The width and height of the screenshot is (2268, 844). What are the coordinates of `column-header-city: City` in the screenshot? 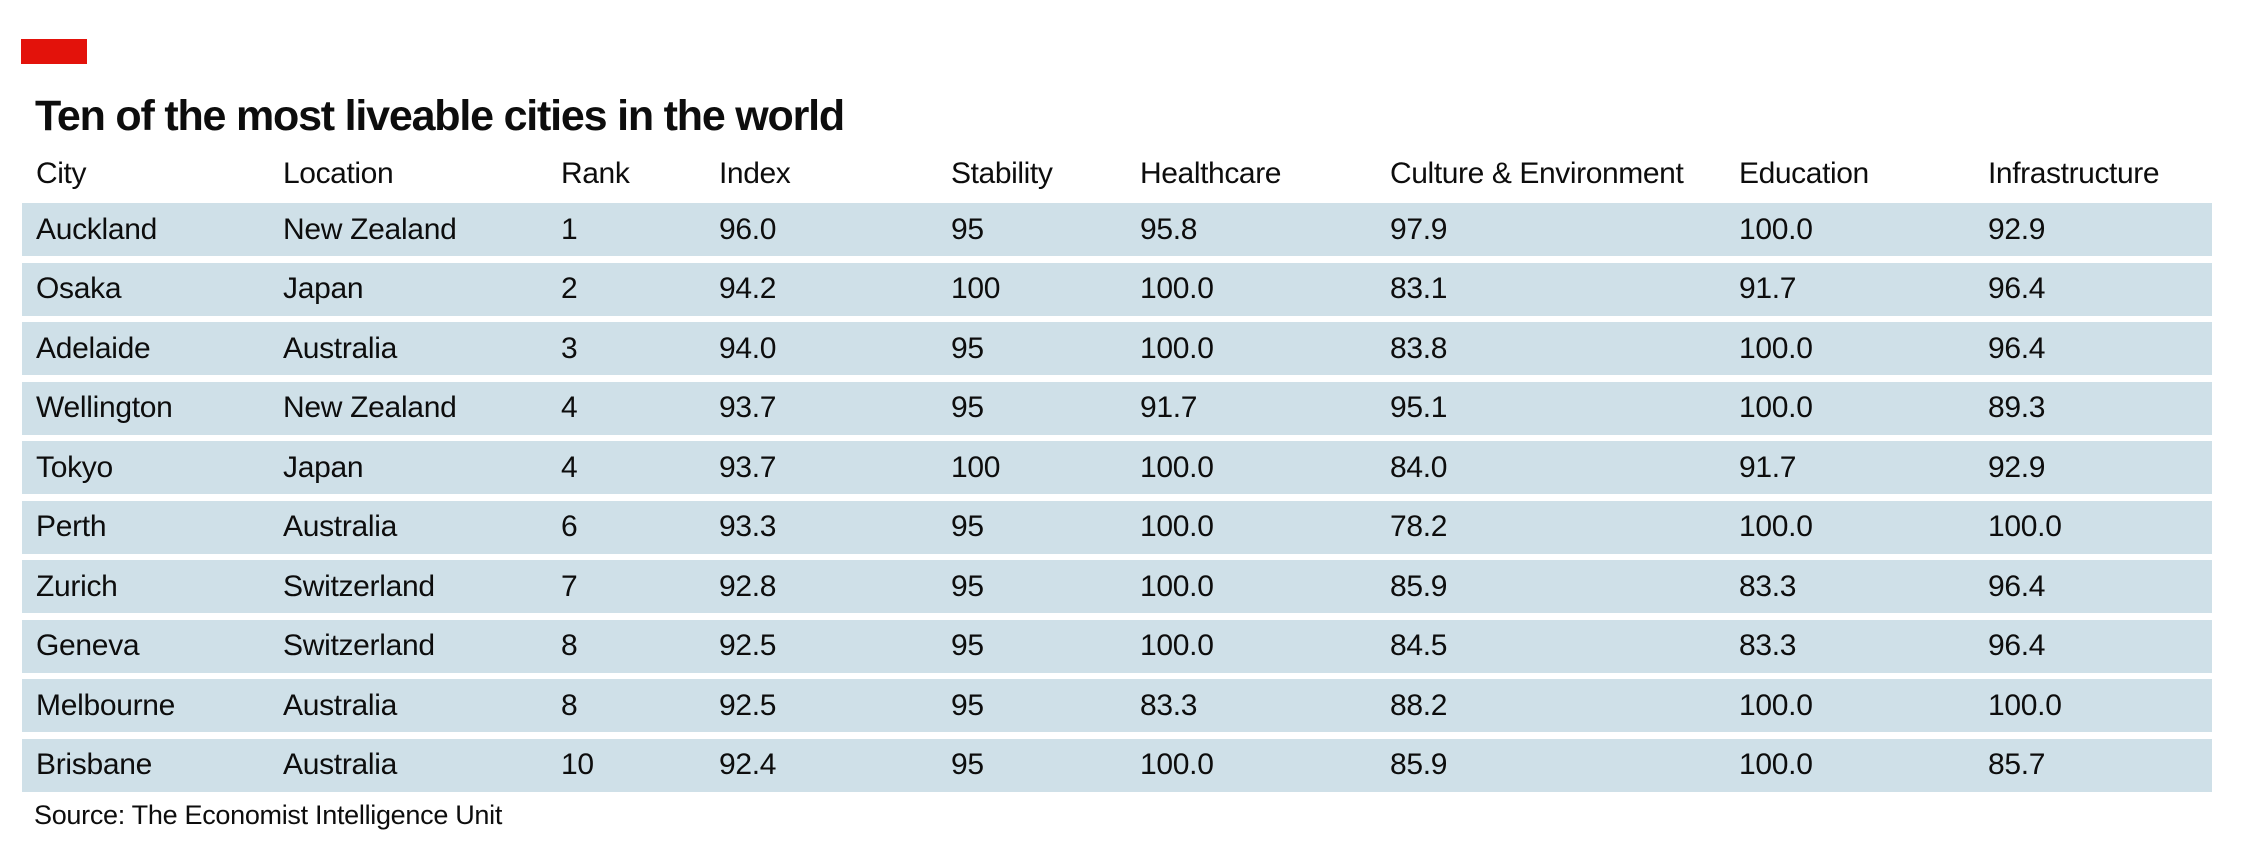 It's located at (61, 173).